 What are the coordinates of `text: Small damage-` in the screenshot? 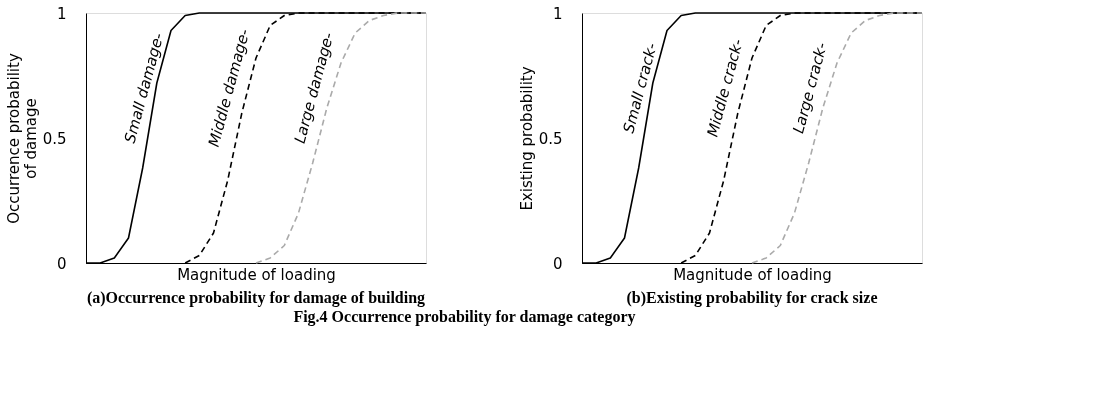 It's located at (144, 88).